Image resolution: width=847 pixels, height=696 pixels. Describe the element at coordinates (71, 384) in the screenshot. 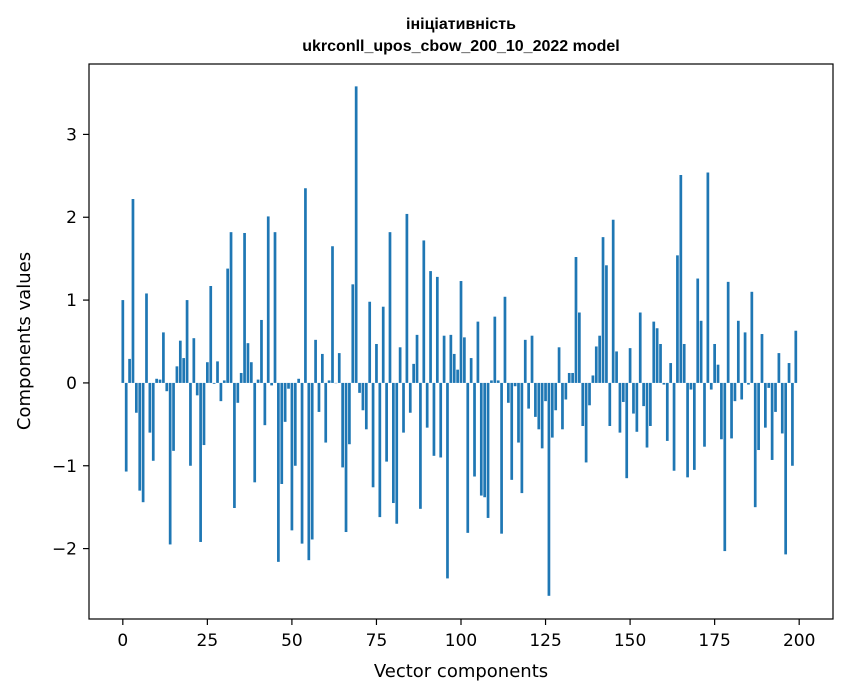

I see `y-tick-label: 0` at that location.